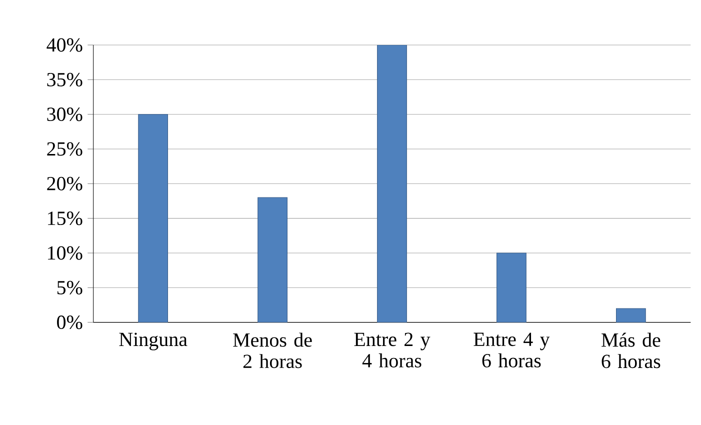  What do you see at coordinates (65, 219) in the screenshot?
I see `y-tick-label: 15%` at bounding box center [65, 219].